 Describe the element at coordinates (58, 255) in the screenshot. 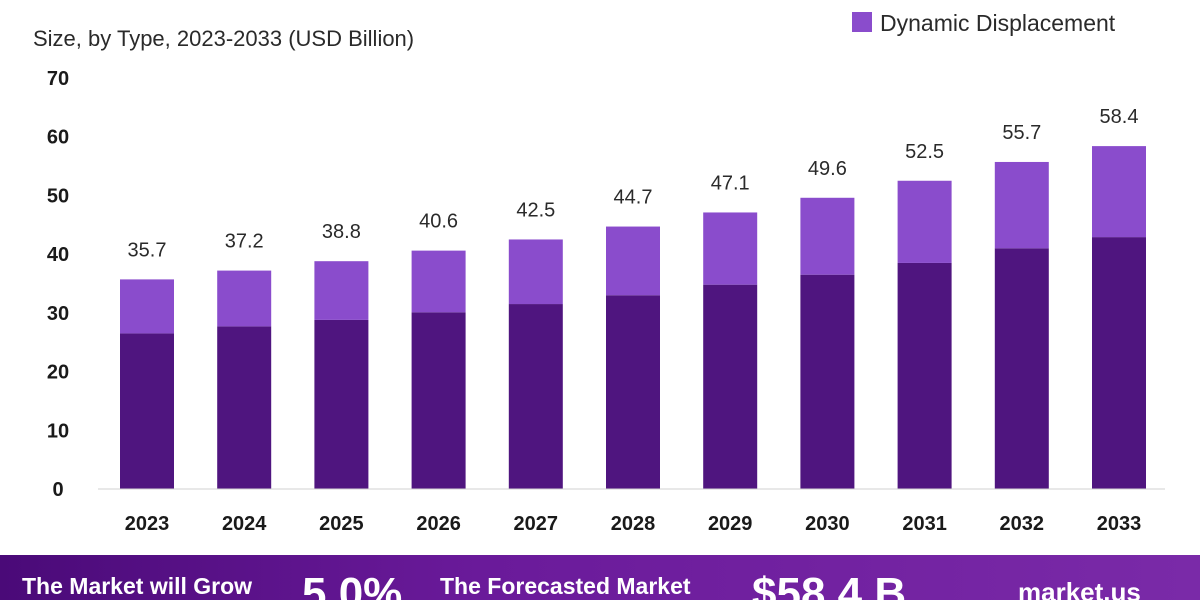

I see `y-tick-label: 40` at that location.